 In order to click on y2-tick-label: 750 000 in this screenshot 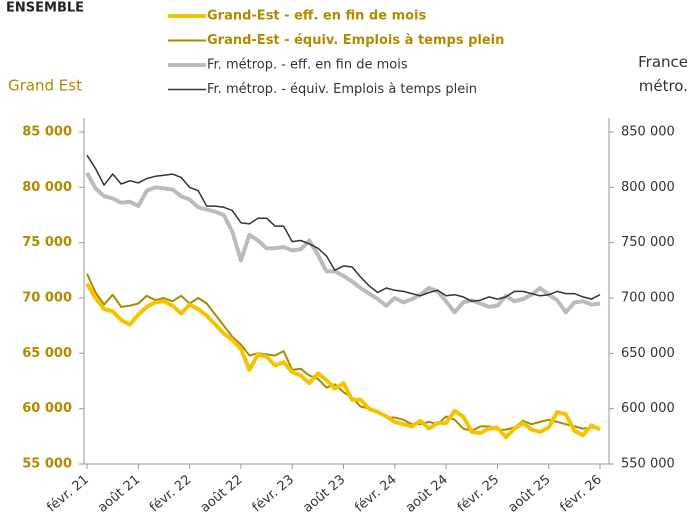, I will do `click(648, 242)`.